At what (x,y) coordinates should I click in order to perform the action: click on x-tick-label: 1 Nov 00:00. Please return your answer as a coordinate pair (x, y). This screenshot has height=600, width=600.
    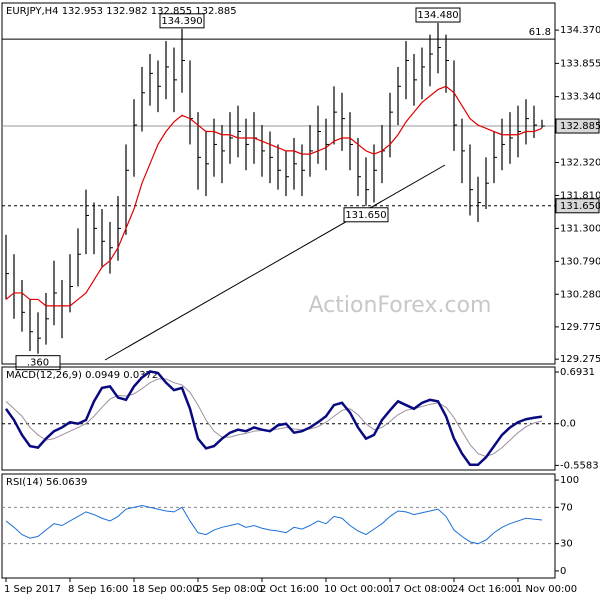
    Looking at the image, I should click on (546, 589).